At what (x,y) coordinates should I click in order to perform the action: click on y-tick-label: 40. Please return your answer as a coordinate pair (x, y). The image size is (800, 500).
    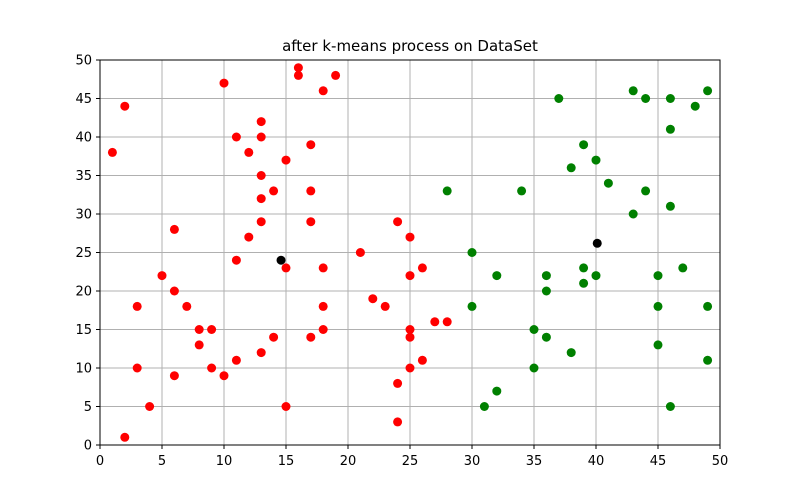
    Looking at the image, I should click on (83, 138).